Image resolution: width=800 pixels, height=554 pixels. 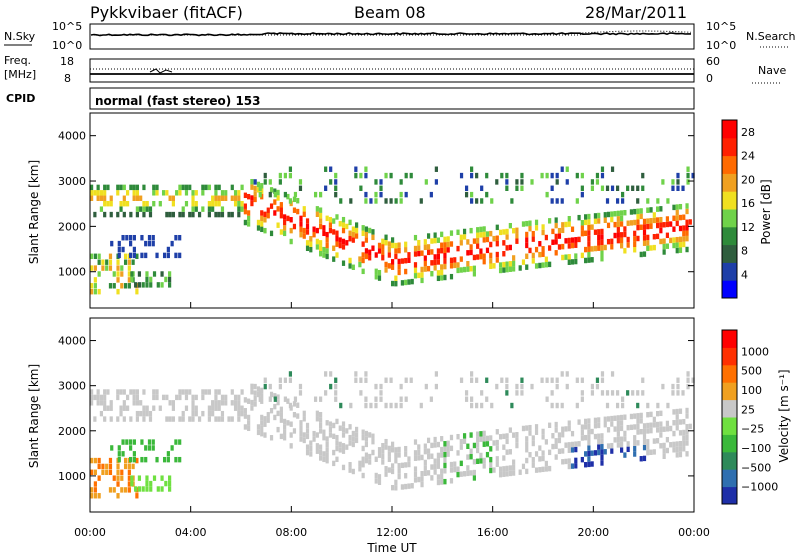 What do you see at coordinates (178, 101) in the screenshot?
I see `cpid-value: normal (fast stereo) 153` at bounding box center [178, 101].